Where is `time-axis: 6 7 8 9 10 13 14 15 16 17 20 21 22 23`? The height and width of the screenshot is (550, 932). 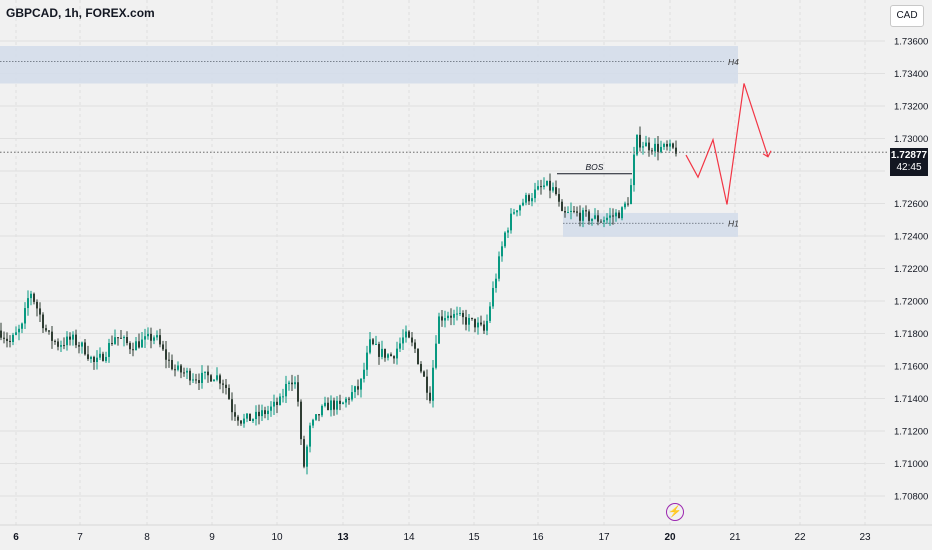
time-axis: 6 7 8 9 10 13 14 15 16 17 20 21 22 23 is located at coordinates (466, 533).